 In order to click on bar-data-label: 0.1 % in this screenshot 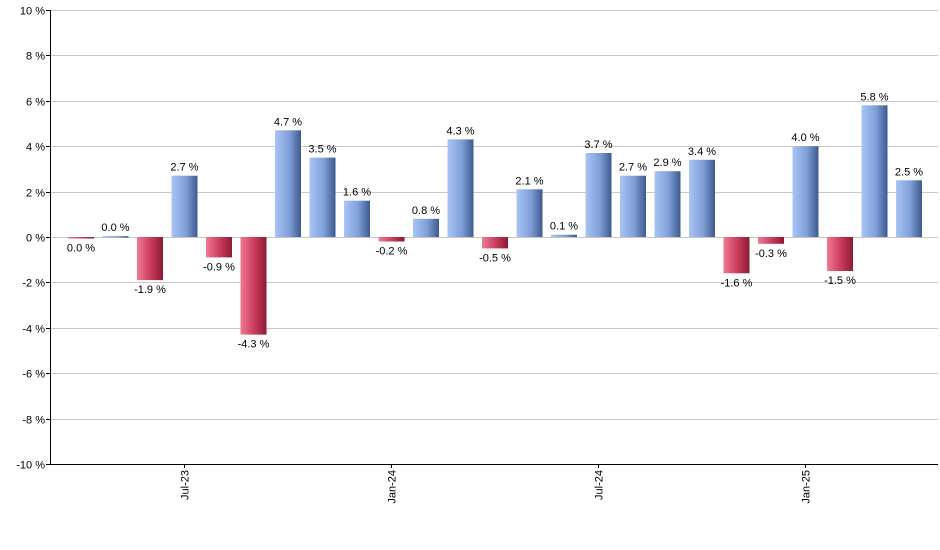, I will do `click(564, 227)`.